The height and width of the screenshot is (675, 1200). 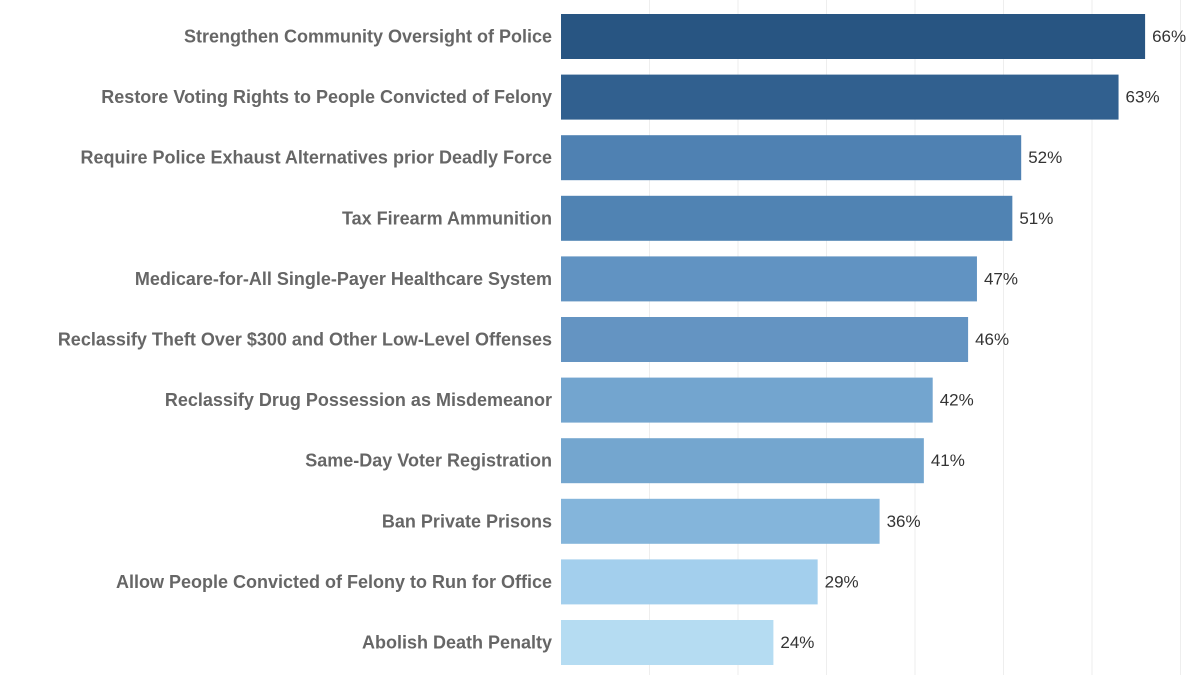 What do you see at coordinates (447, 218) in the screenshot?
I see `category-label-4: Tax Firearm Ammunition` at bounding box center [447, 218].